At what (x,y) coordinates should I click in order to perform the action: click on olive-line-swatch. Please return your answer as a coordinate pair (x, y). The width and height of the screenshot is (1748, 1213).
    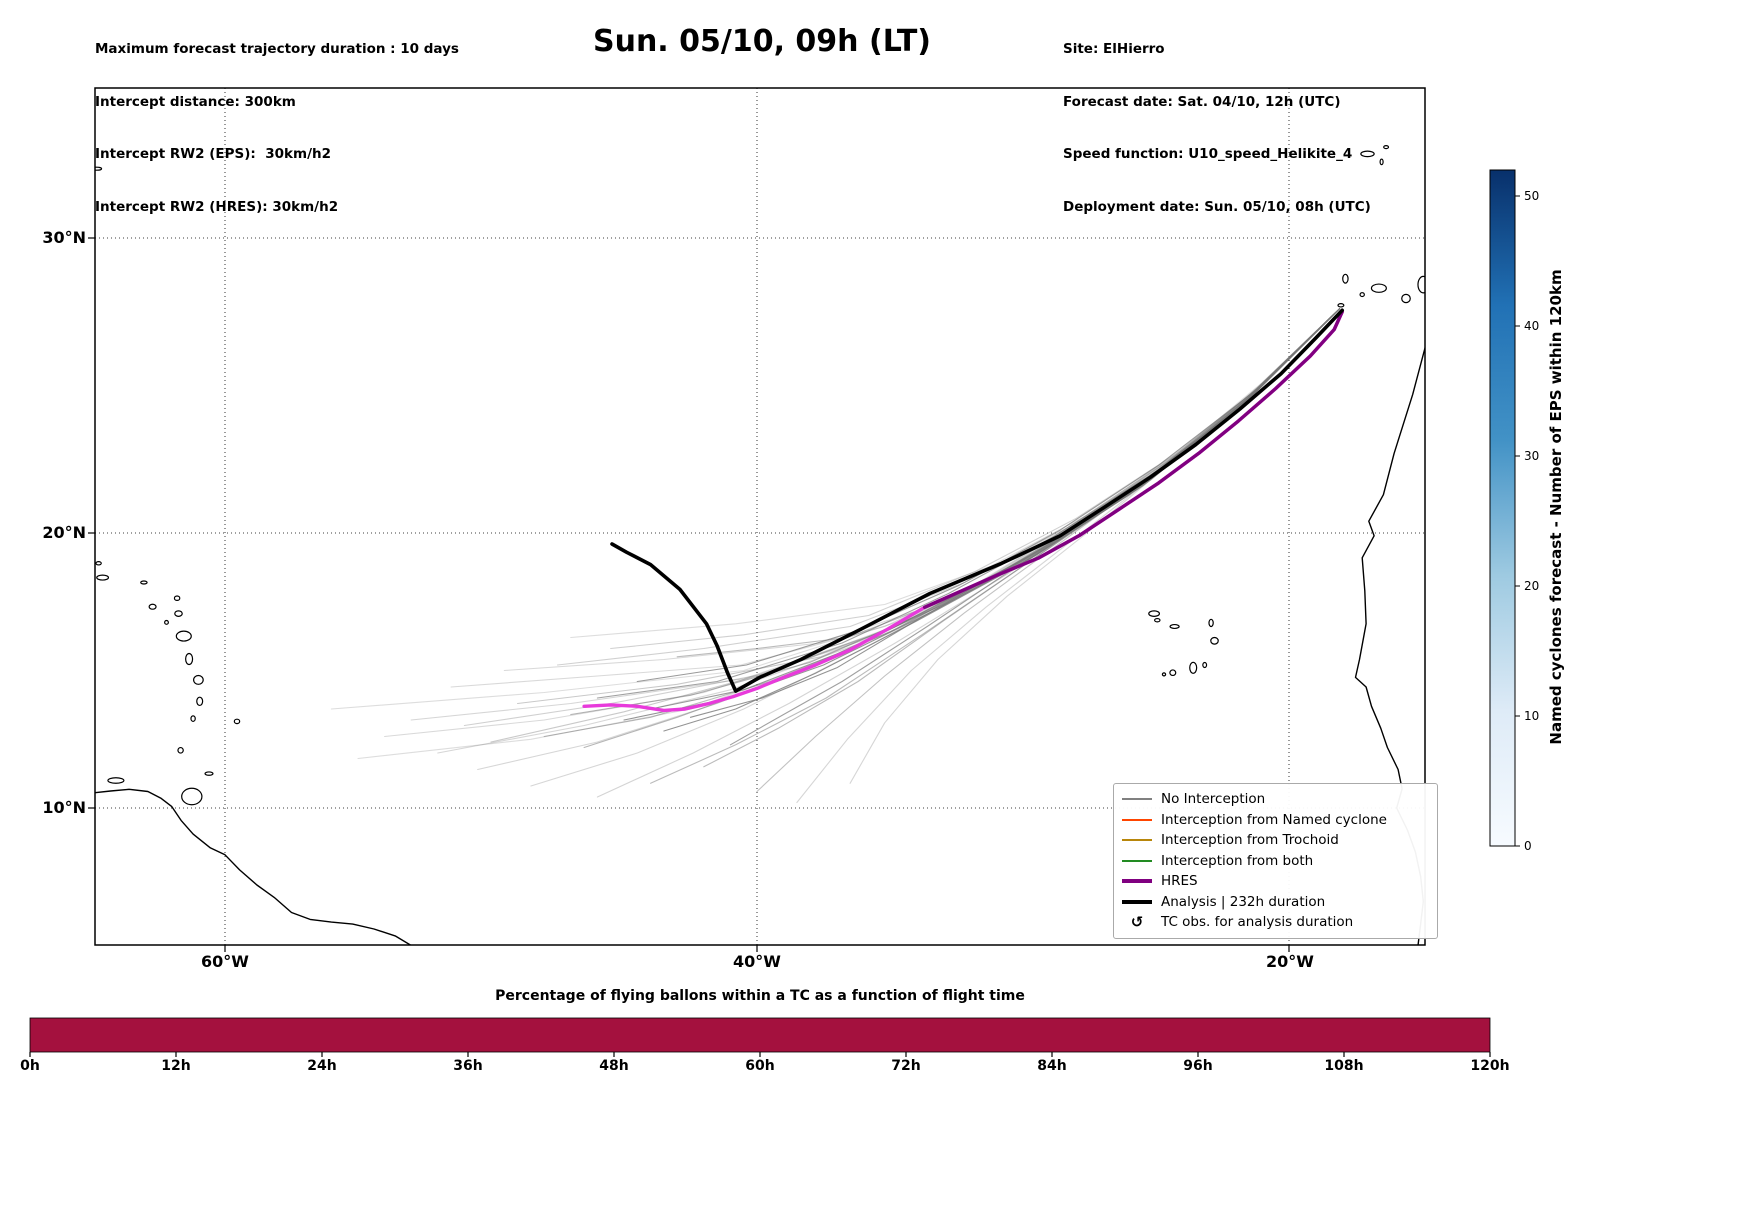
    Looking at the image, I should click on (1137, 840).